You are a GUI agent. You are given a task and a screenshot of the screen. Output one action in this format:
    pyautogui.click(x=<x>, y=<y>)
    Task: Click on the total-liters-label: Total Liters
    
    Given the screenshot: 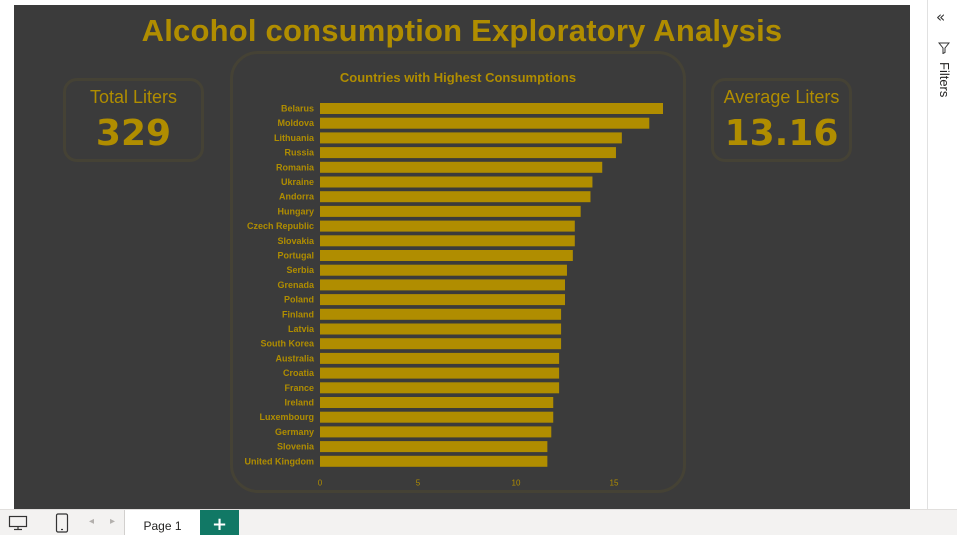 What is the action you would take?
    pyautogui.click(x=133, y=97)
    